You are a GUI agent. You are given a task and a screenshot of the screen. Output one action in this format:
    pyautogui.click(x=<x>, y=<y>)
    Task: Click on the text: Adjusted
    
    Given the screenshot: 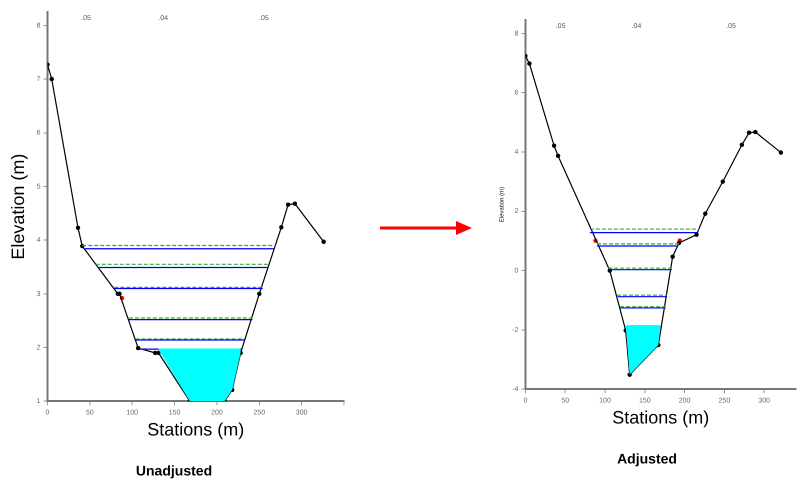 What is the action you would take?
    pyautogui.click(x=647, y=458)
    